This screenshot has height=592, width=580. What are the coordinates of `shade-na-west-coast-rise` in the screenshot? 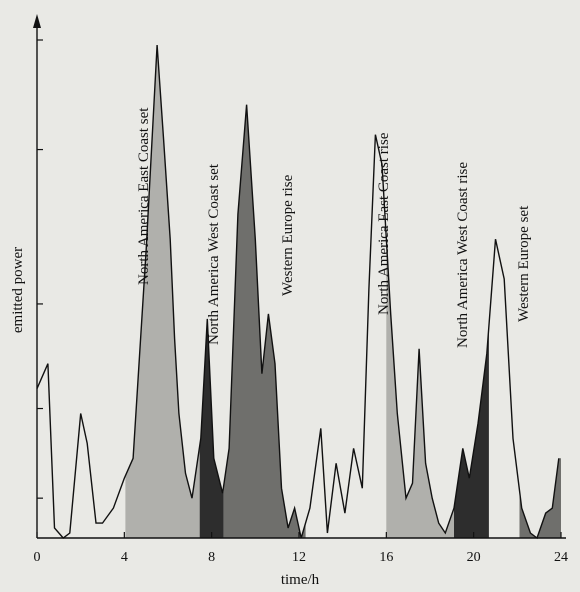 It's located at (471, 431).